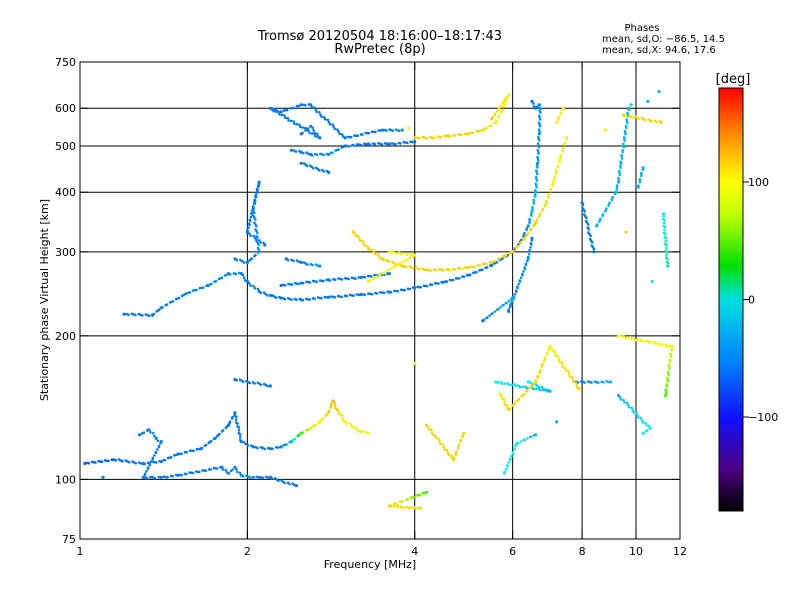  I want to click on chart-title: Tromsø 20120504 18:16:00–18:17:43, so click(379, 36).